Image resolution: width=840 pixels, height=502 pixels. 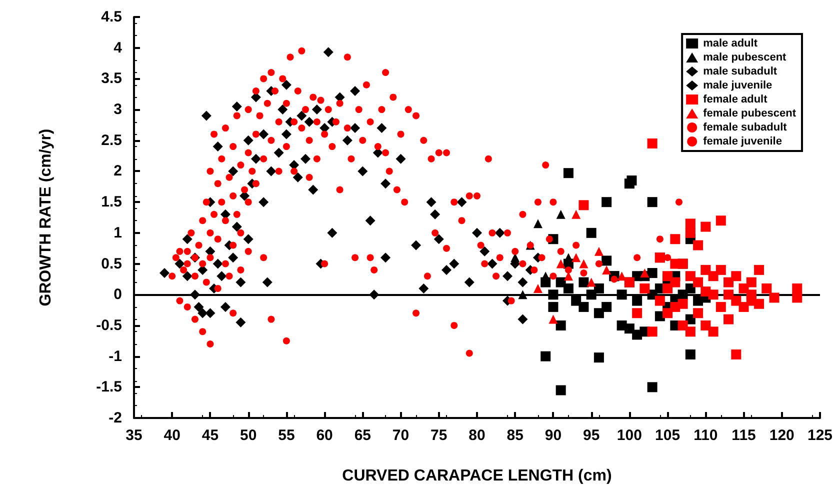 What do you see at coordinates (749, 114) in the screenshot?
I see `legend-label: female pubescent` at bounding box center [749, 114].